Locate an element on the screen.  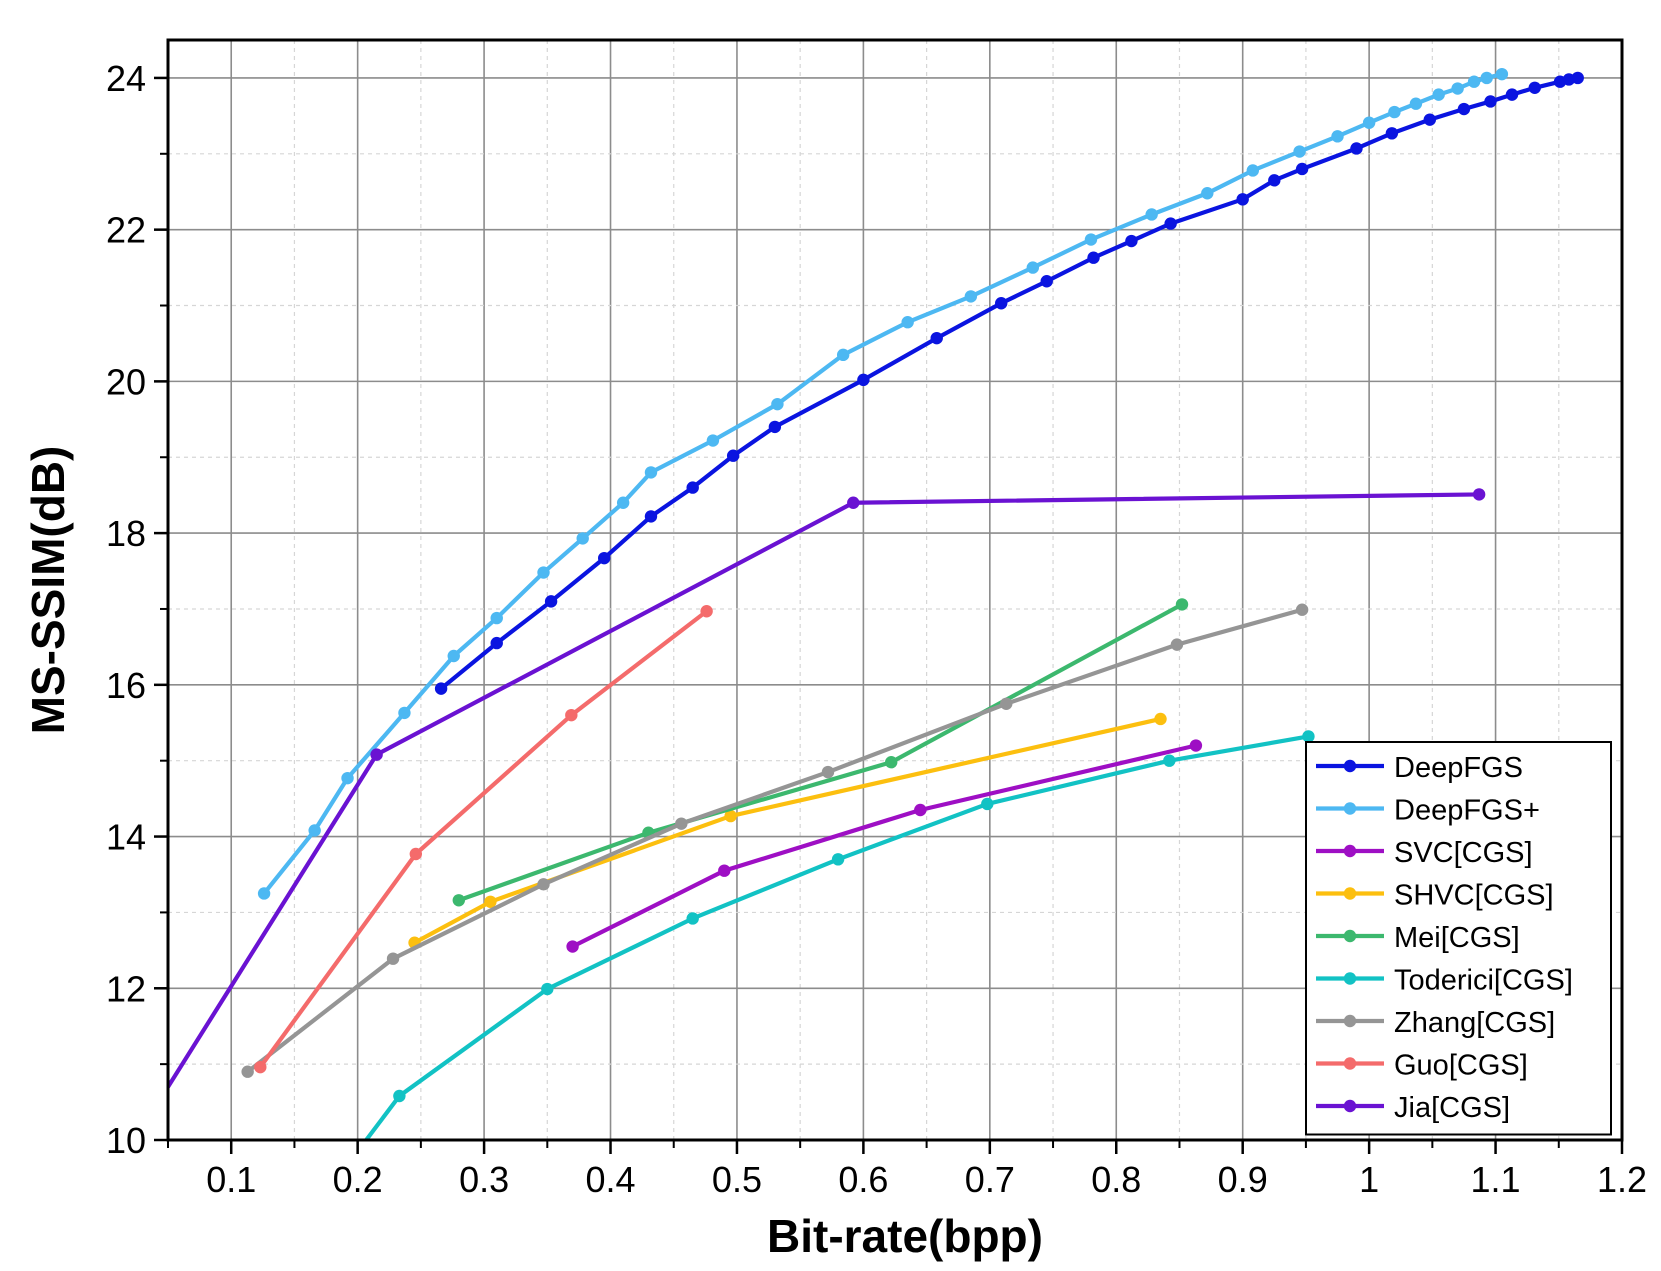
legend-item: Jia[CGS] is located at coordinates (1413, 1108).